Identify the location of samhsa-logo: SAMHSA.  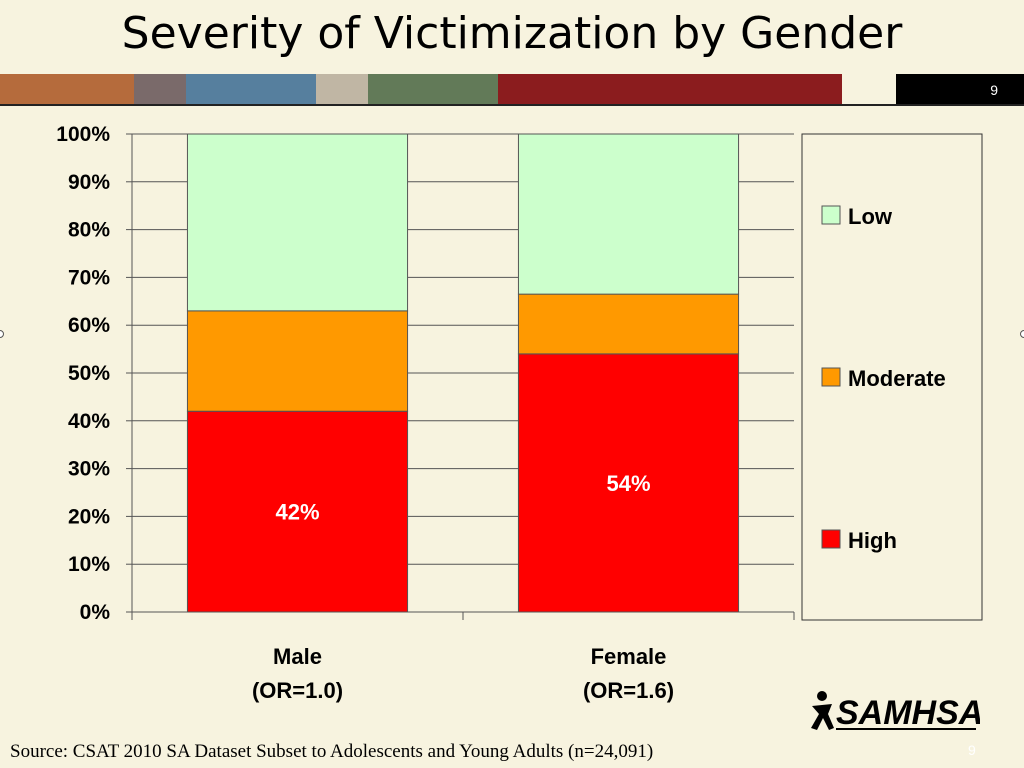
(895, 711).